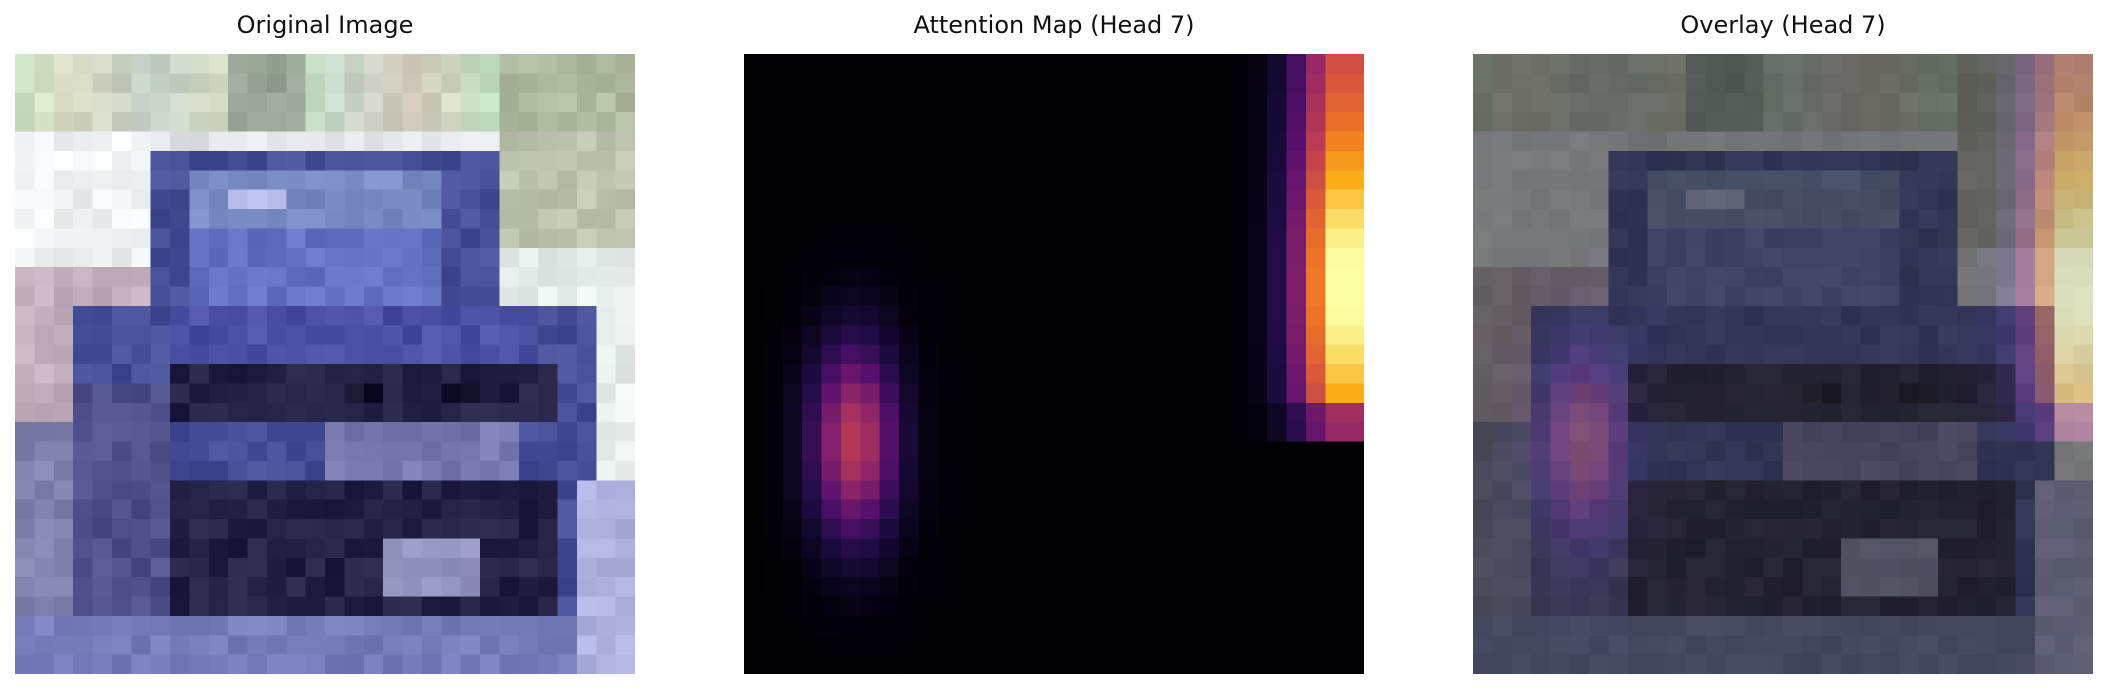 The image size is (2106, 688). Describe the element at coordinates (1783, 25) in the screenshot. I see `overlay-title: Overlay (Head 7)` at that location.